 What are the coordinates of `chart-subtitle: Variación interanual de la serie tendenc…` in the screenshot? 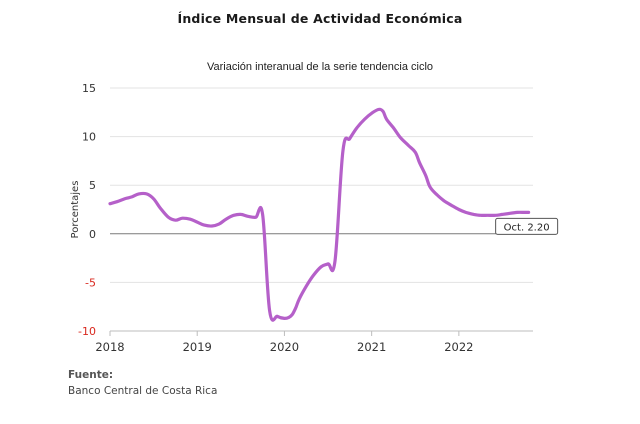 It's located at (320, 67).